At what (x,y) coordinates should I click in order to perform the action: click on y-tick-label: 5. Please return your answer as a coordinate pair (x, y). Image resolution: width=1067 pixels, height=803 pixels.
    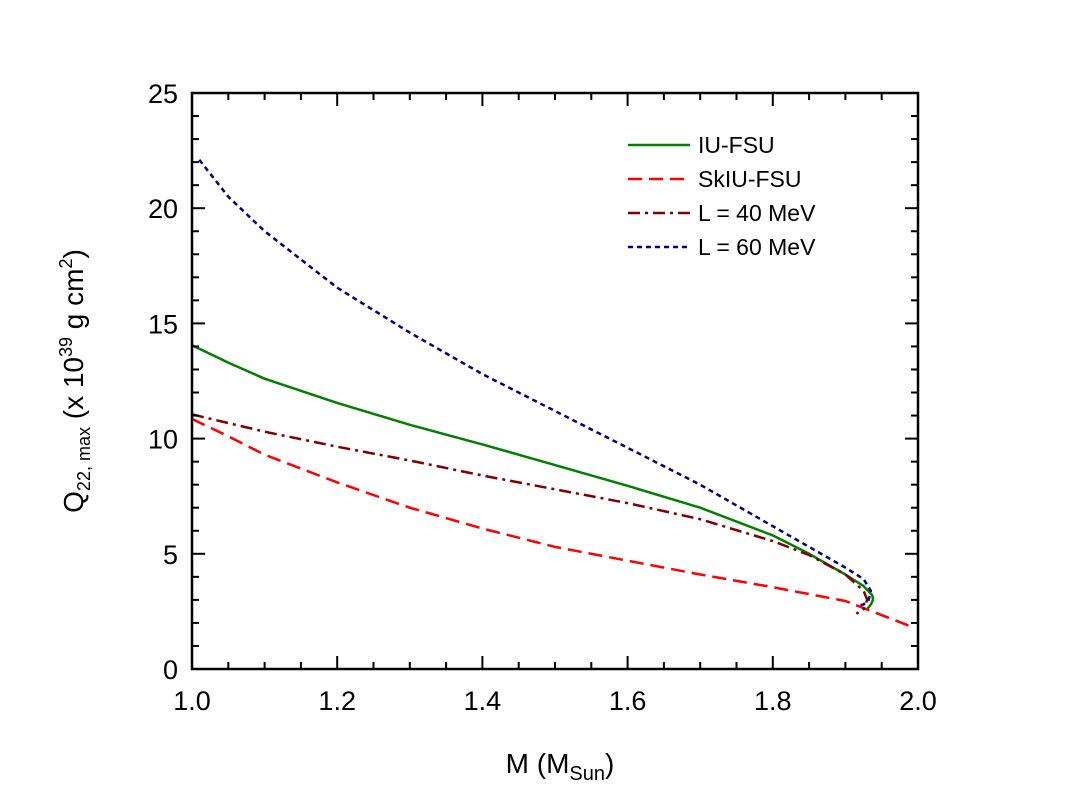
    Looking at the image, I should click on (170, 555).